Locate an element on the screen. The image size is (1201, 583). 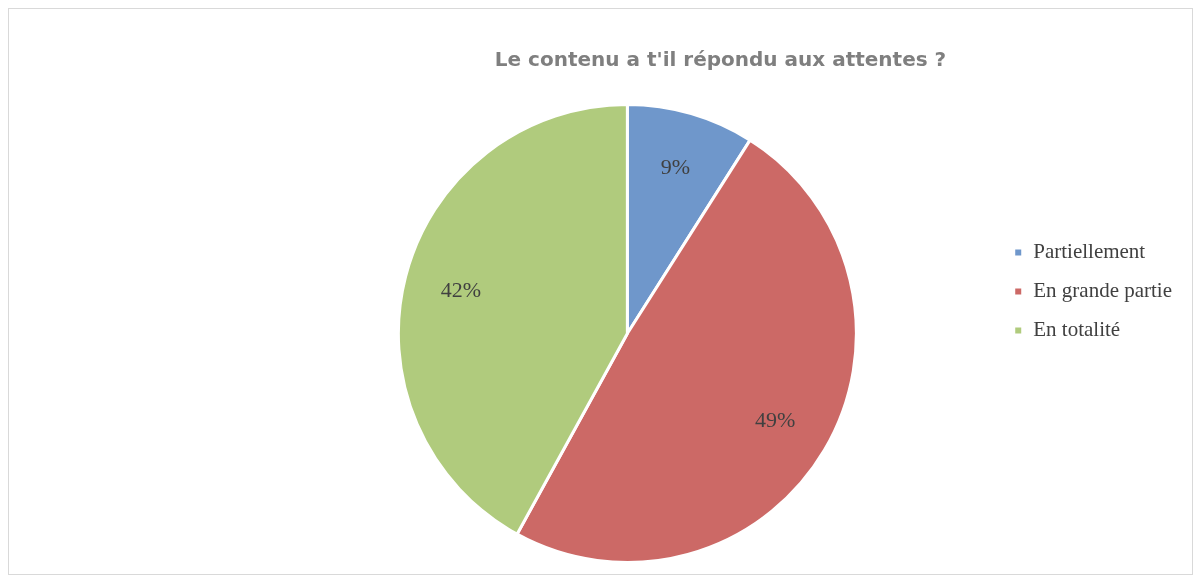
chart-title: Le contenu a t'il répondu aux attentes ? is located at coordinates (720, 59).